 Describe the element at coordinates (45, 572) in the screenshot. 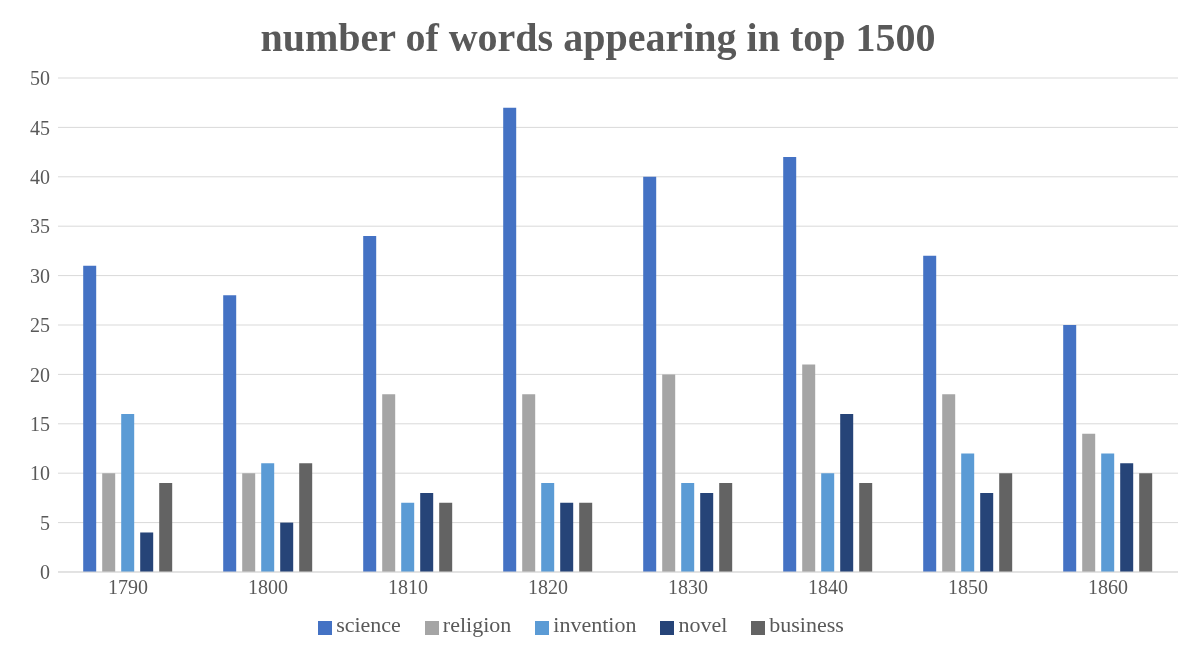

I see `y-tick-label: 0` at that location.